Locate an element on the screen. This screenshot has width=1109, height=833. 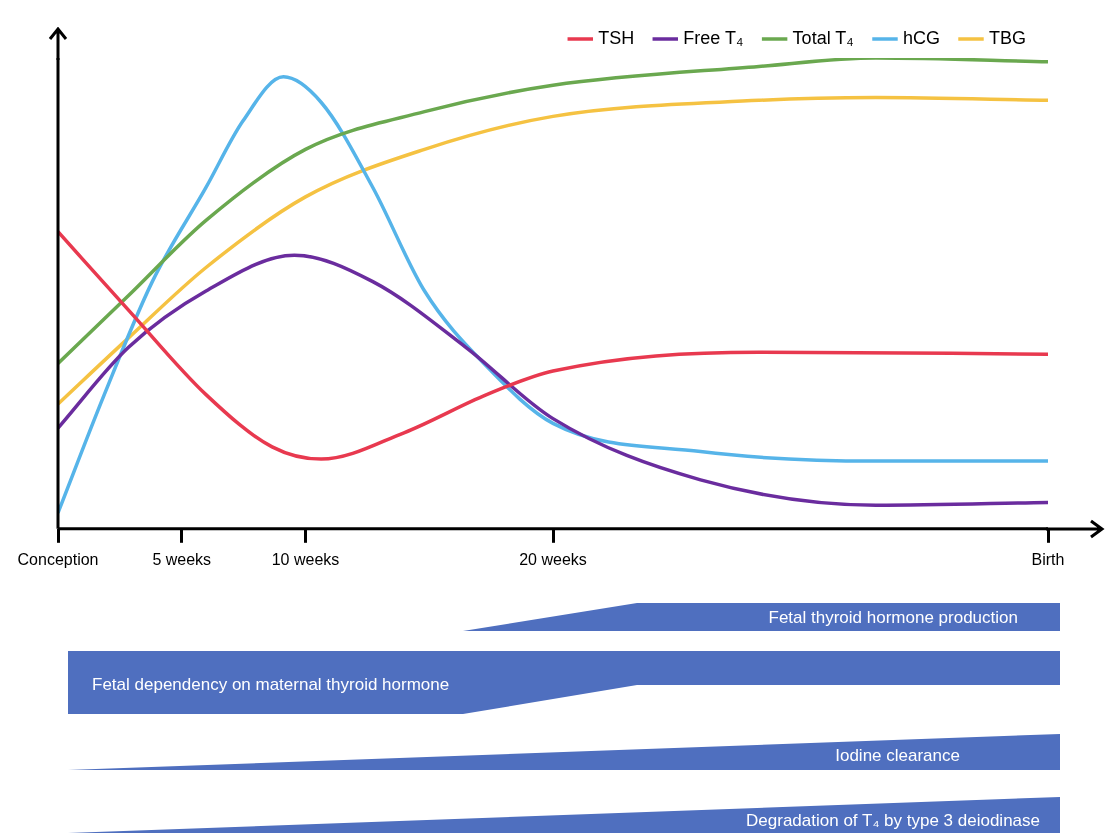
legend-label: TBG is located at coordinates (1008, 37).